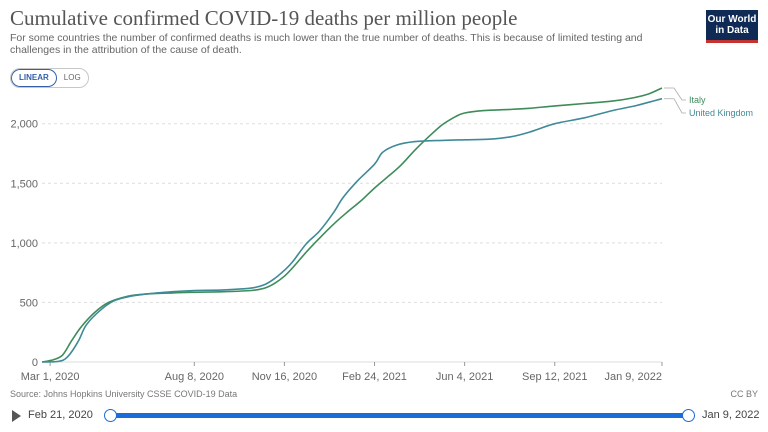  What do you see at coordinates (732, 30) in the screenshot?
I see `logo-line-2: in Data` at bounding box center [732, 30].